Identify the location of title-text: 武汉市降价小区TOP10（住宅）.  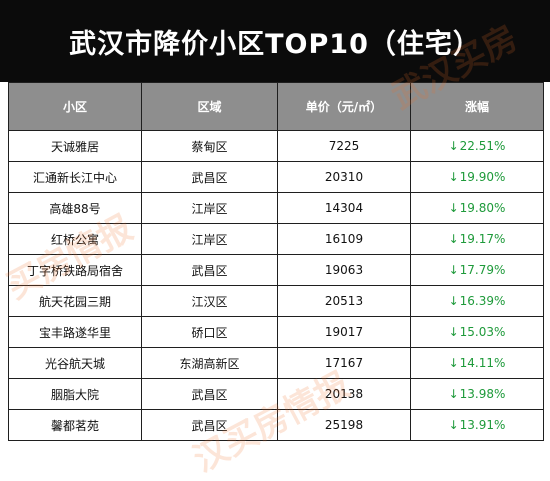
(275, 44).